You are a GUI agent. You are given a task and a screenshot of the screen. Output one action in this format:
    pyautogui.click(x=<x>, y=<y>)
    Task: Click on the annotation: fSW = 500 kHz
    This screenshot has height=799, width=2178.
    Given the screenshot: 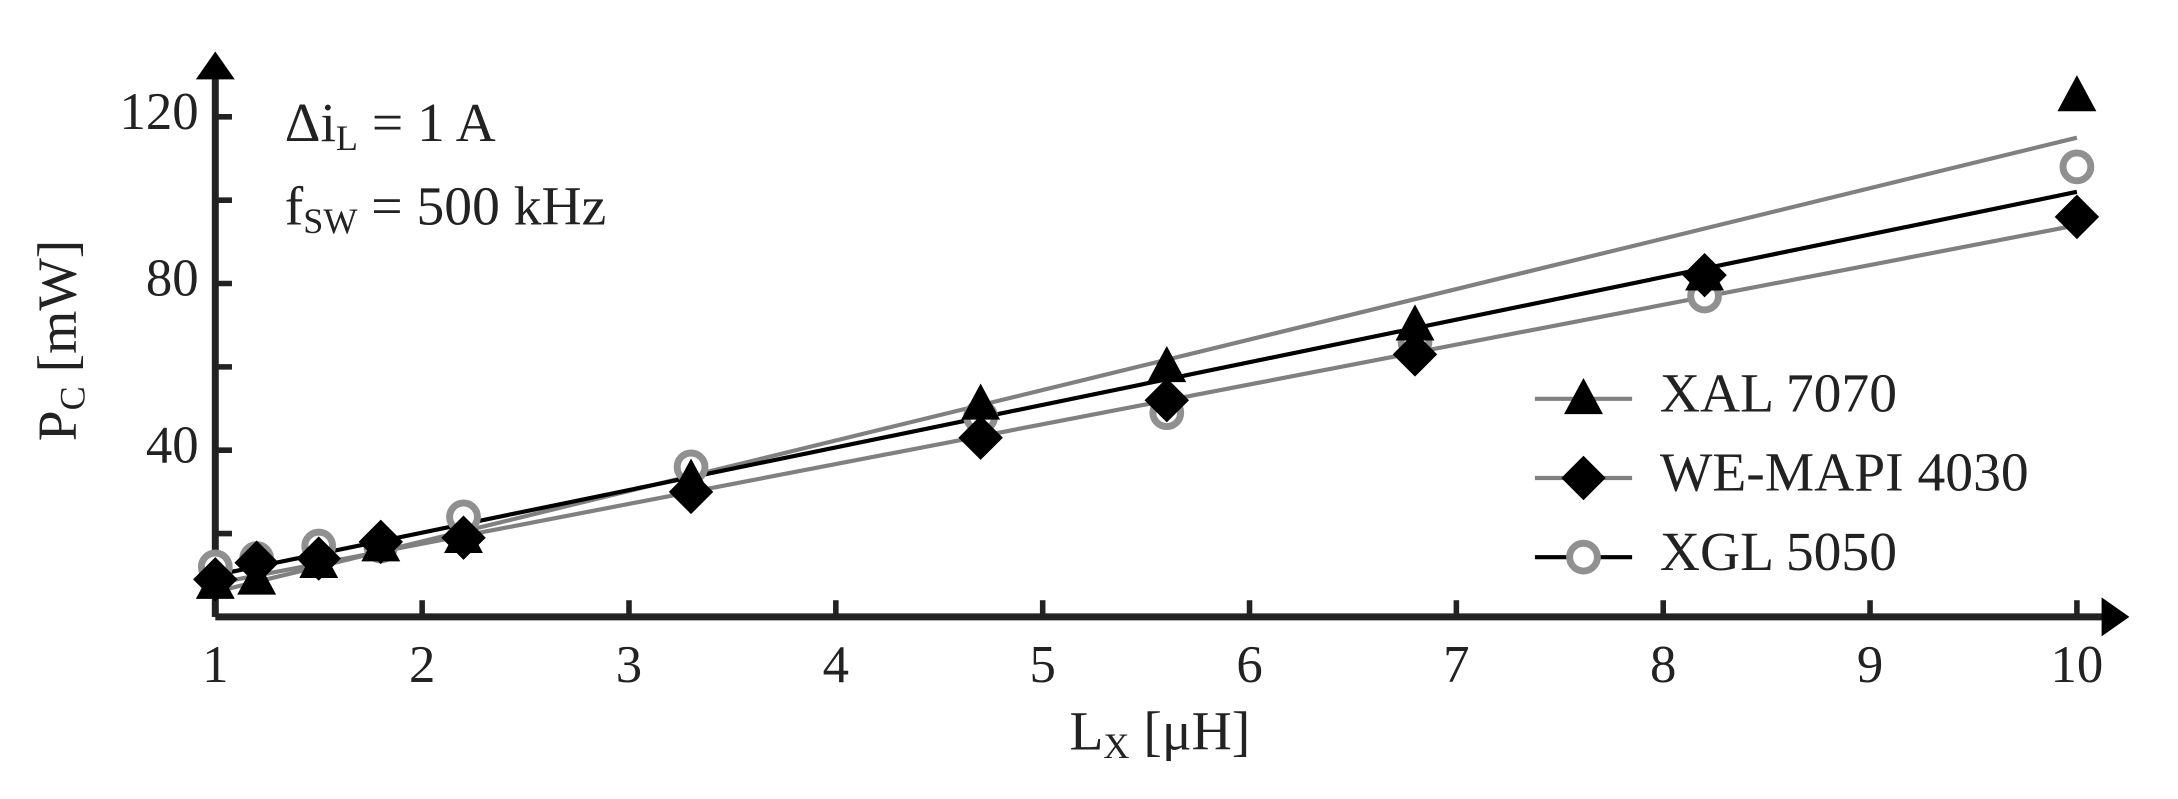 What is the action you would take?
    pyautogui.click(x=446, y=208)
    